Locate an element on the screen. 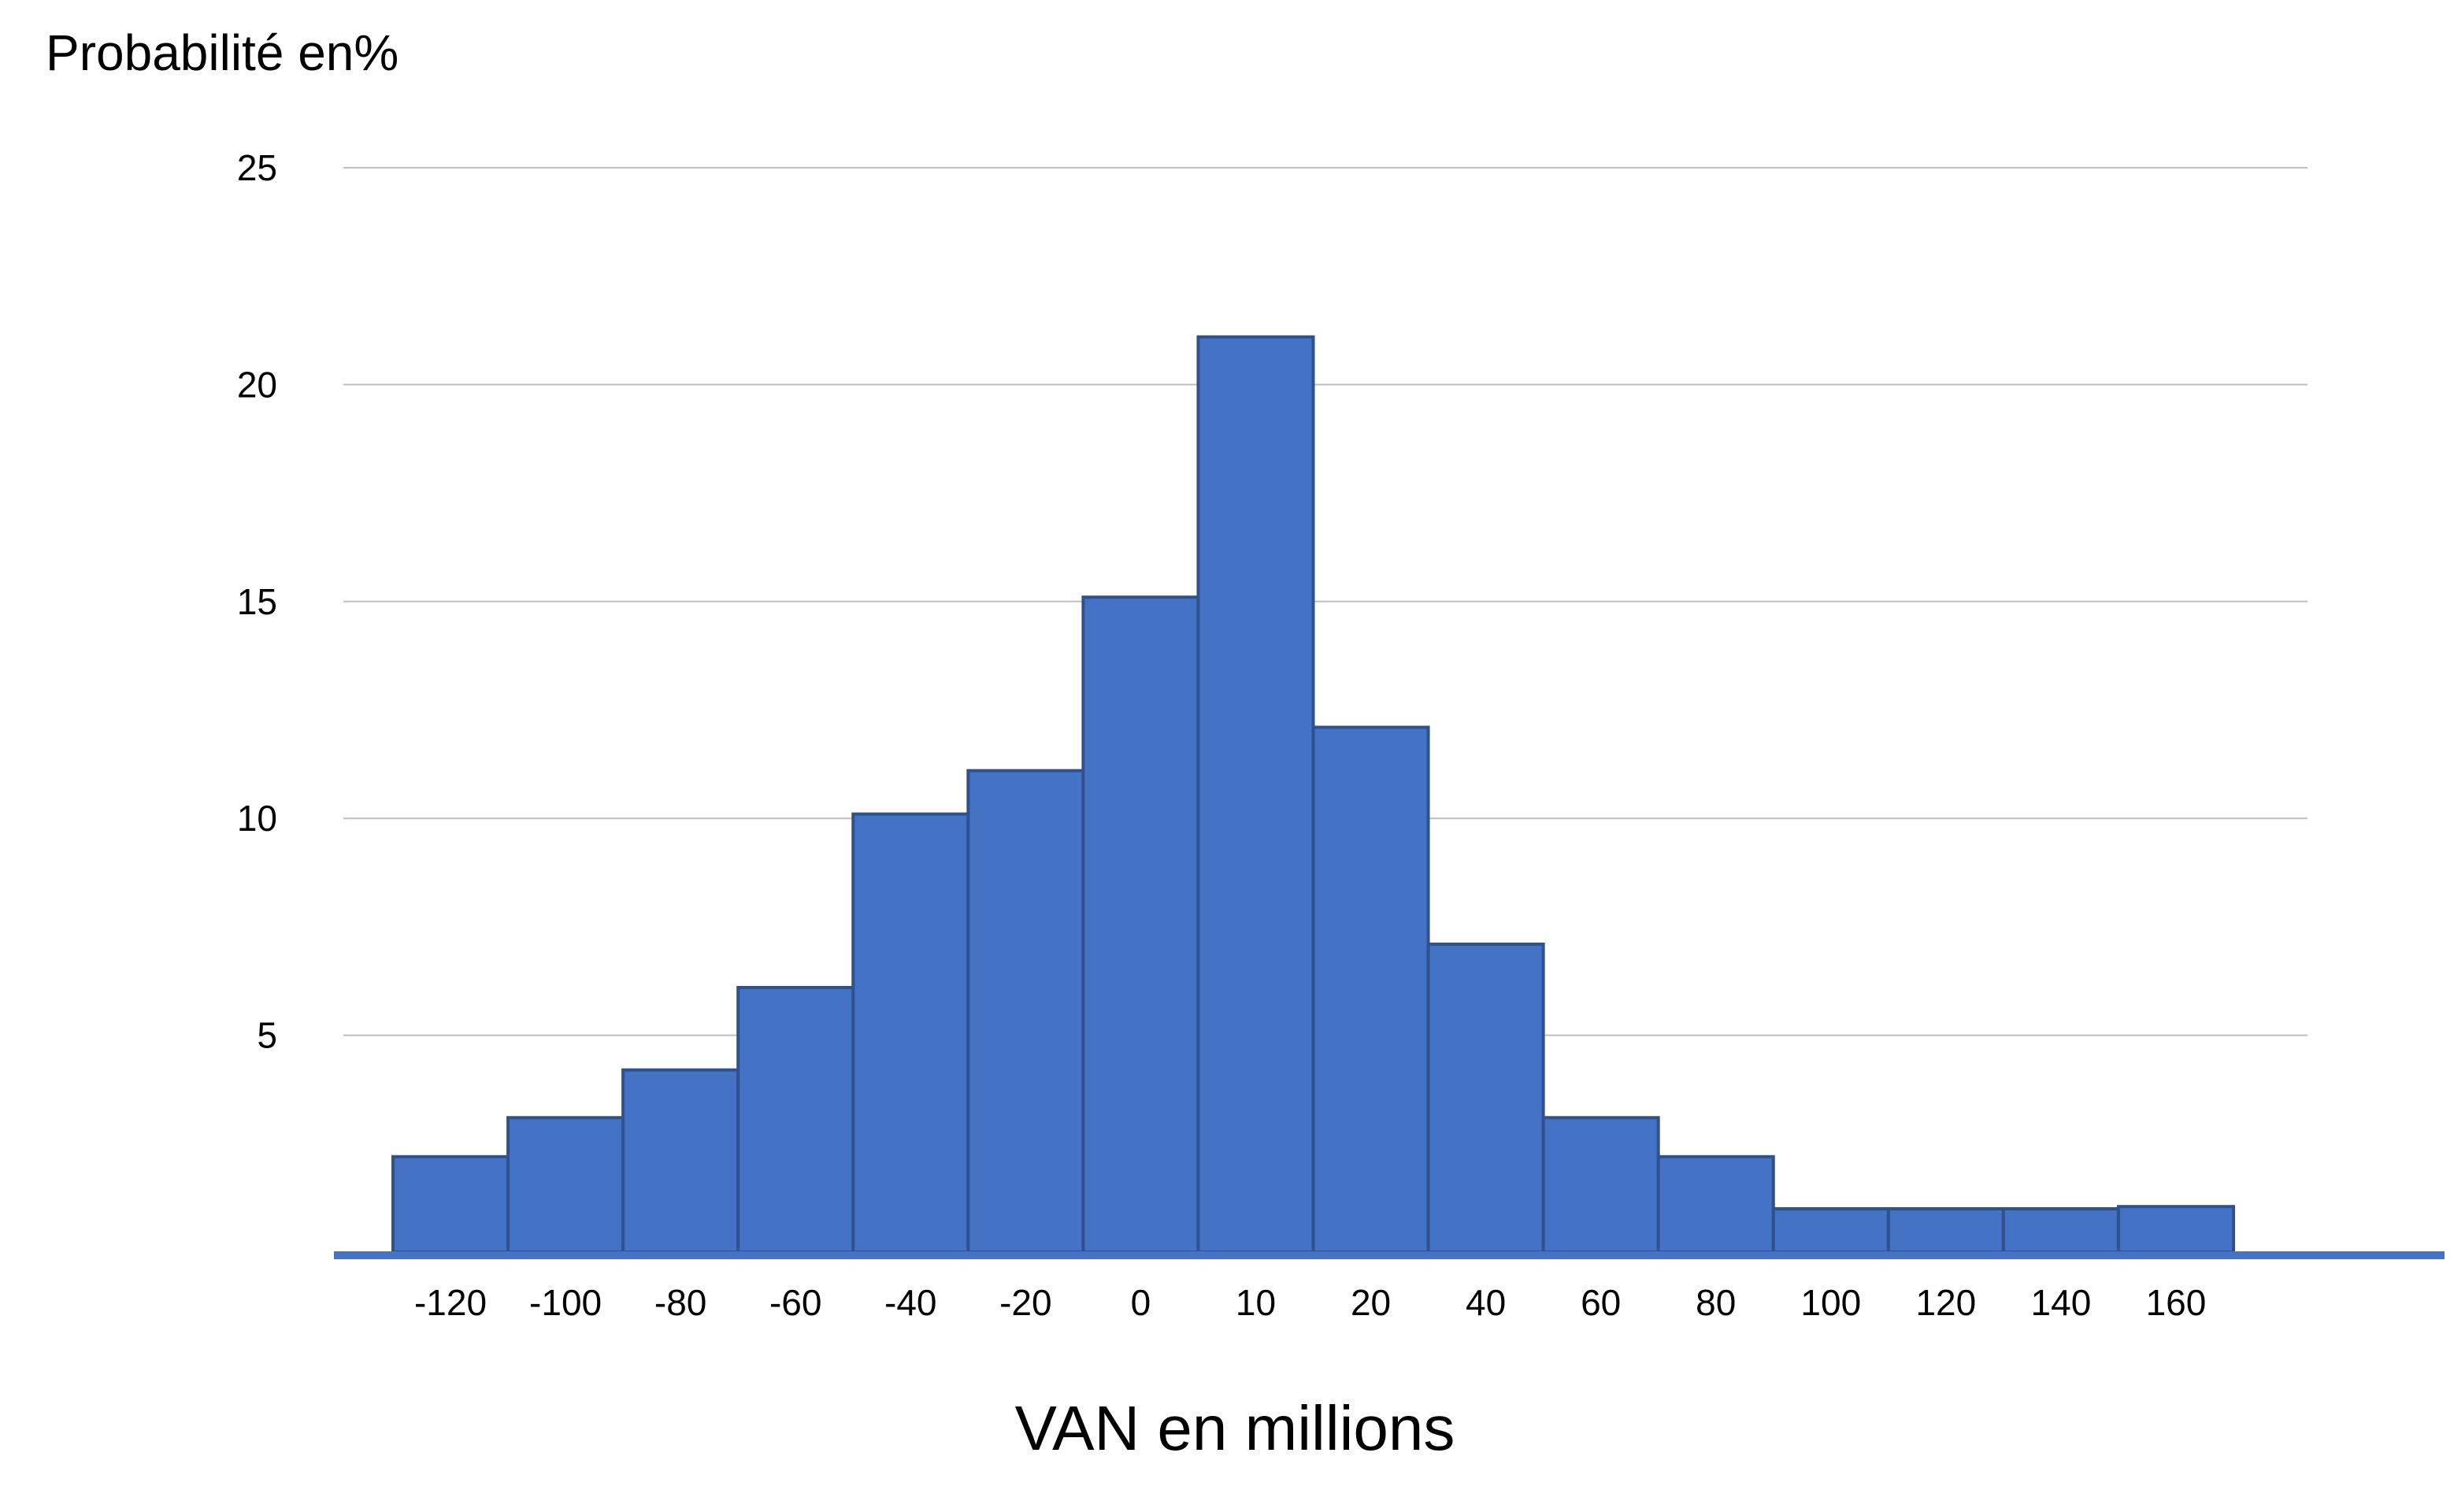 The width and height of the screenshot is (2454, 1512). bar--120 is located at coordinates (450, 1204).